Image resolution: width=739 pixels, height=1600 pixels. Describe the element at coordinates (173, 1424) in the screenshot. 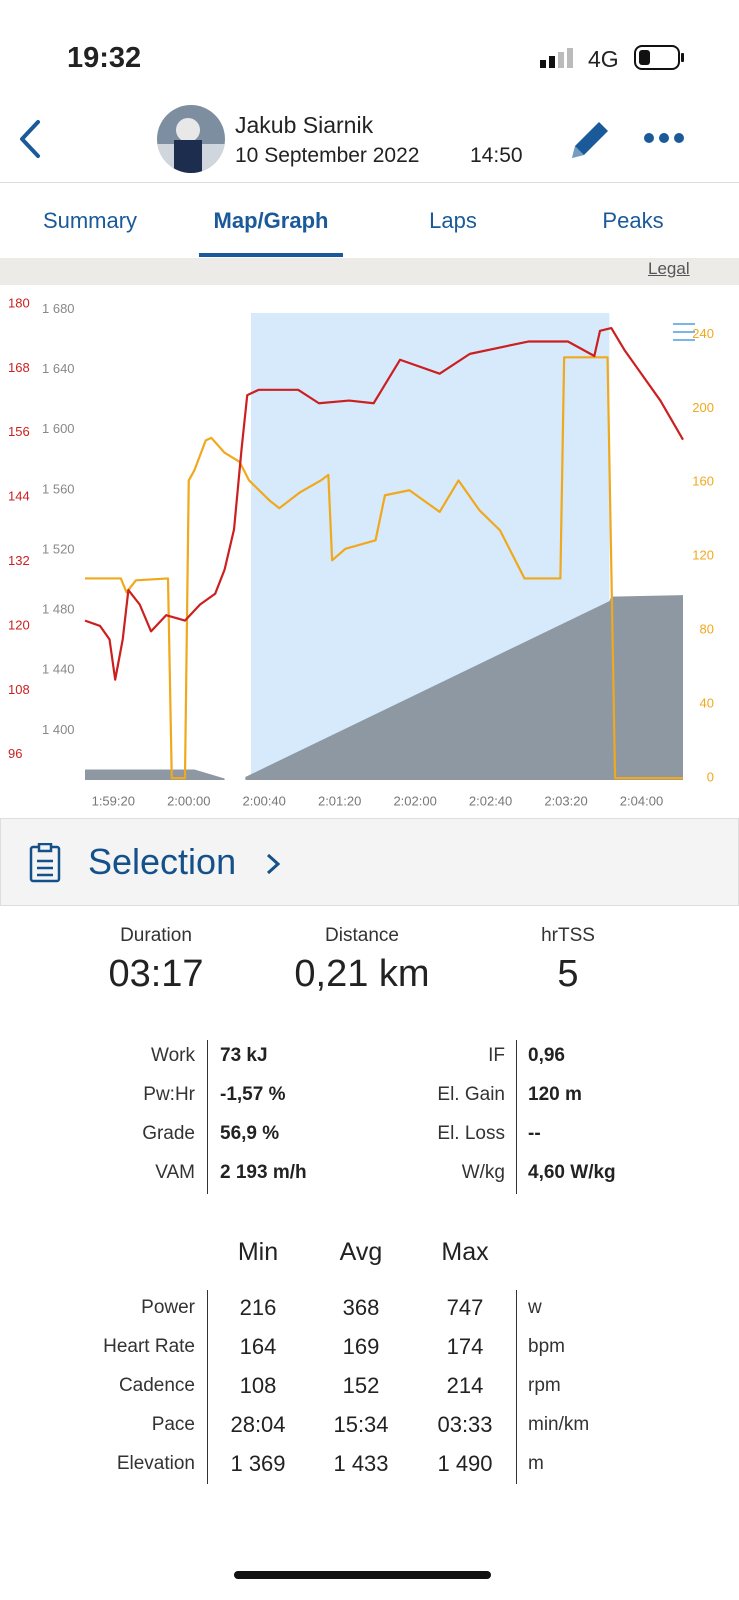

I see `stats-label: Pace` at that location.